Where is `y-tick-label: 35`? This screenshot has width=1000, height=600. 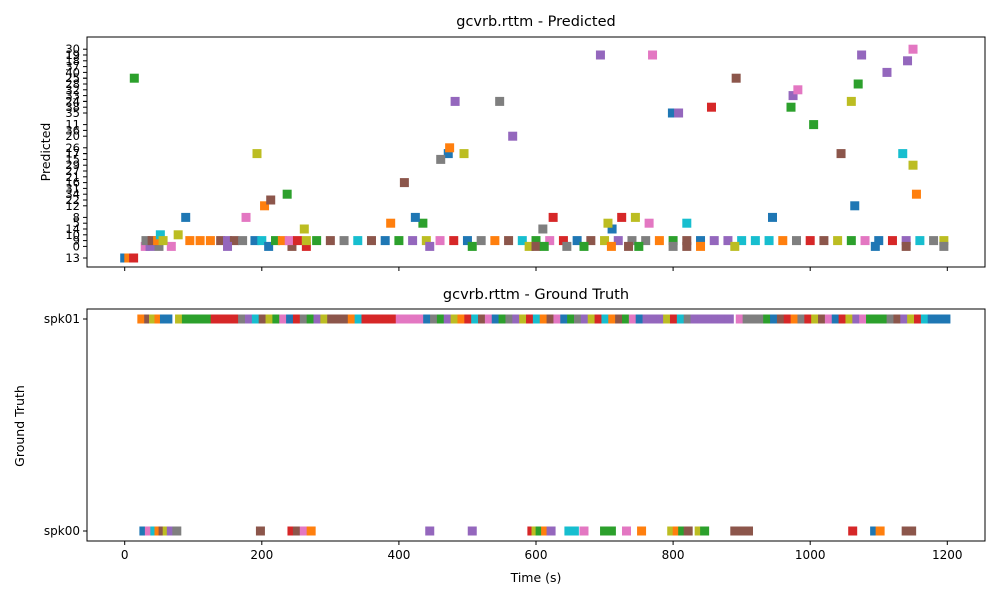 y-tick-label: 35 is located at coordinates (72, 113).